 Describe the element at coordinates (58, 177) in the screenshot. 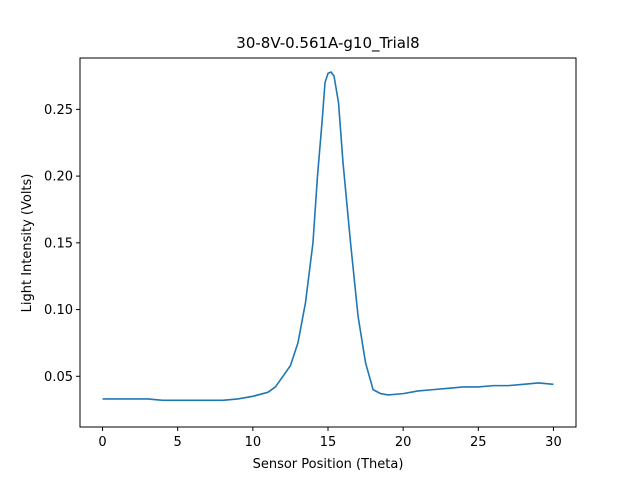

I see `y-tick-label: 0.20` at that location.